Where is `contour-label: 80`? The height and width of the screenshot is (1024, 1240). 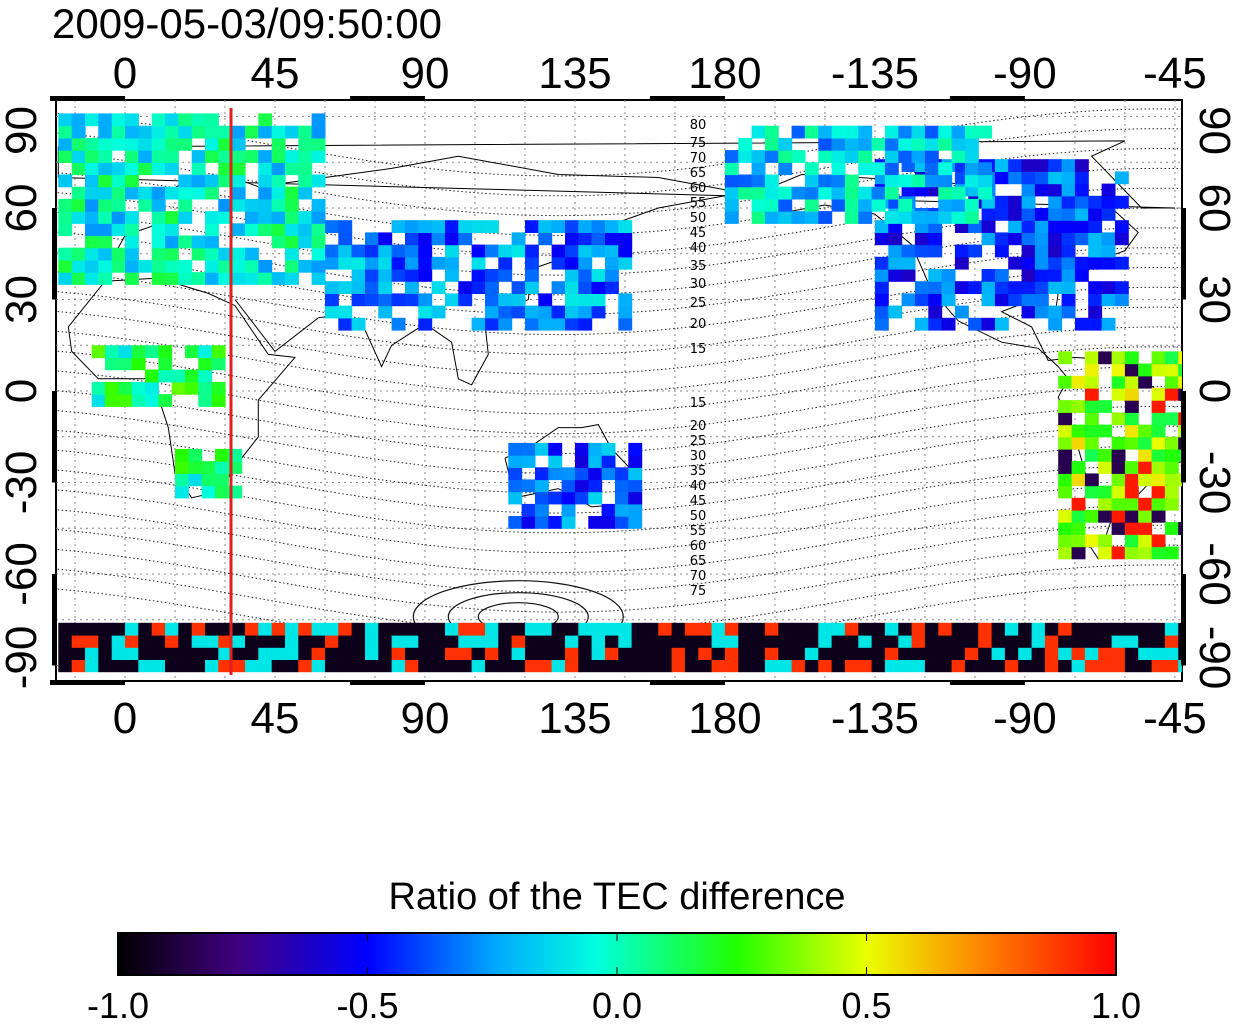 contour-label: 80 is located at coordinates (698, 125).